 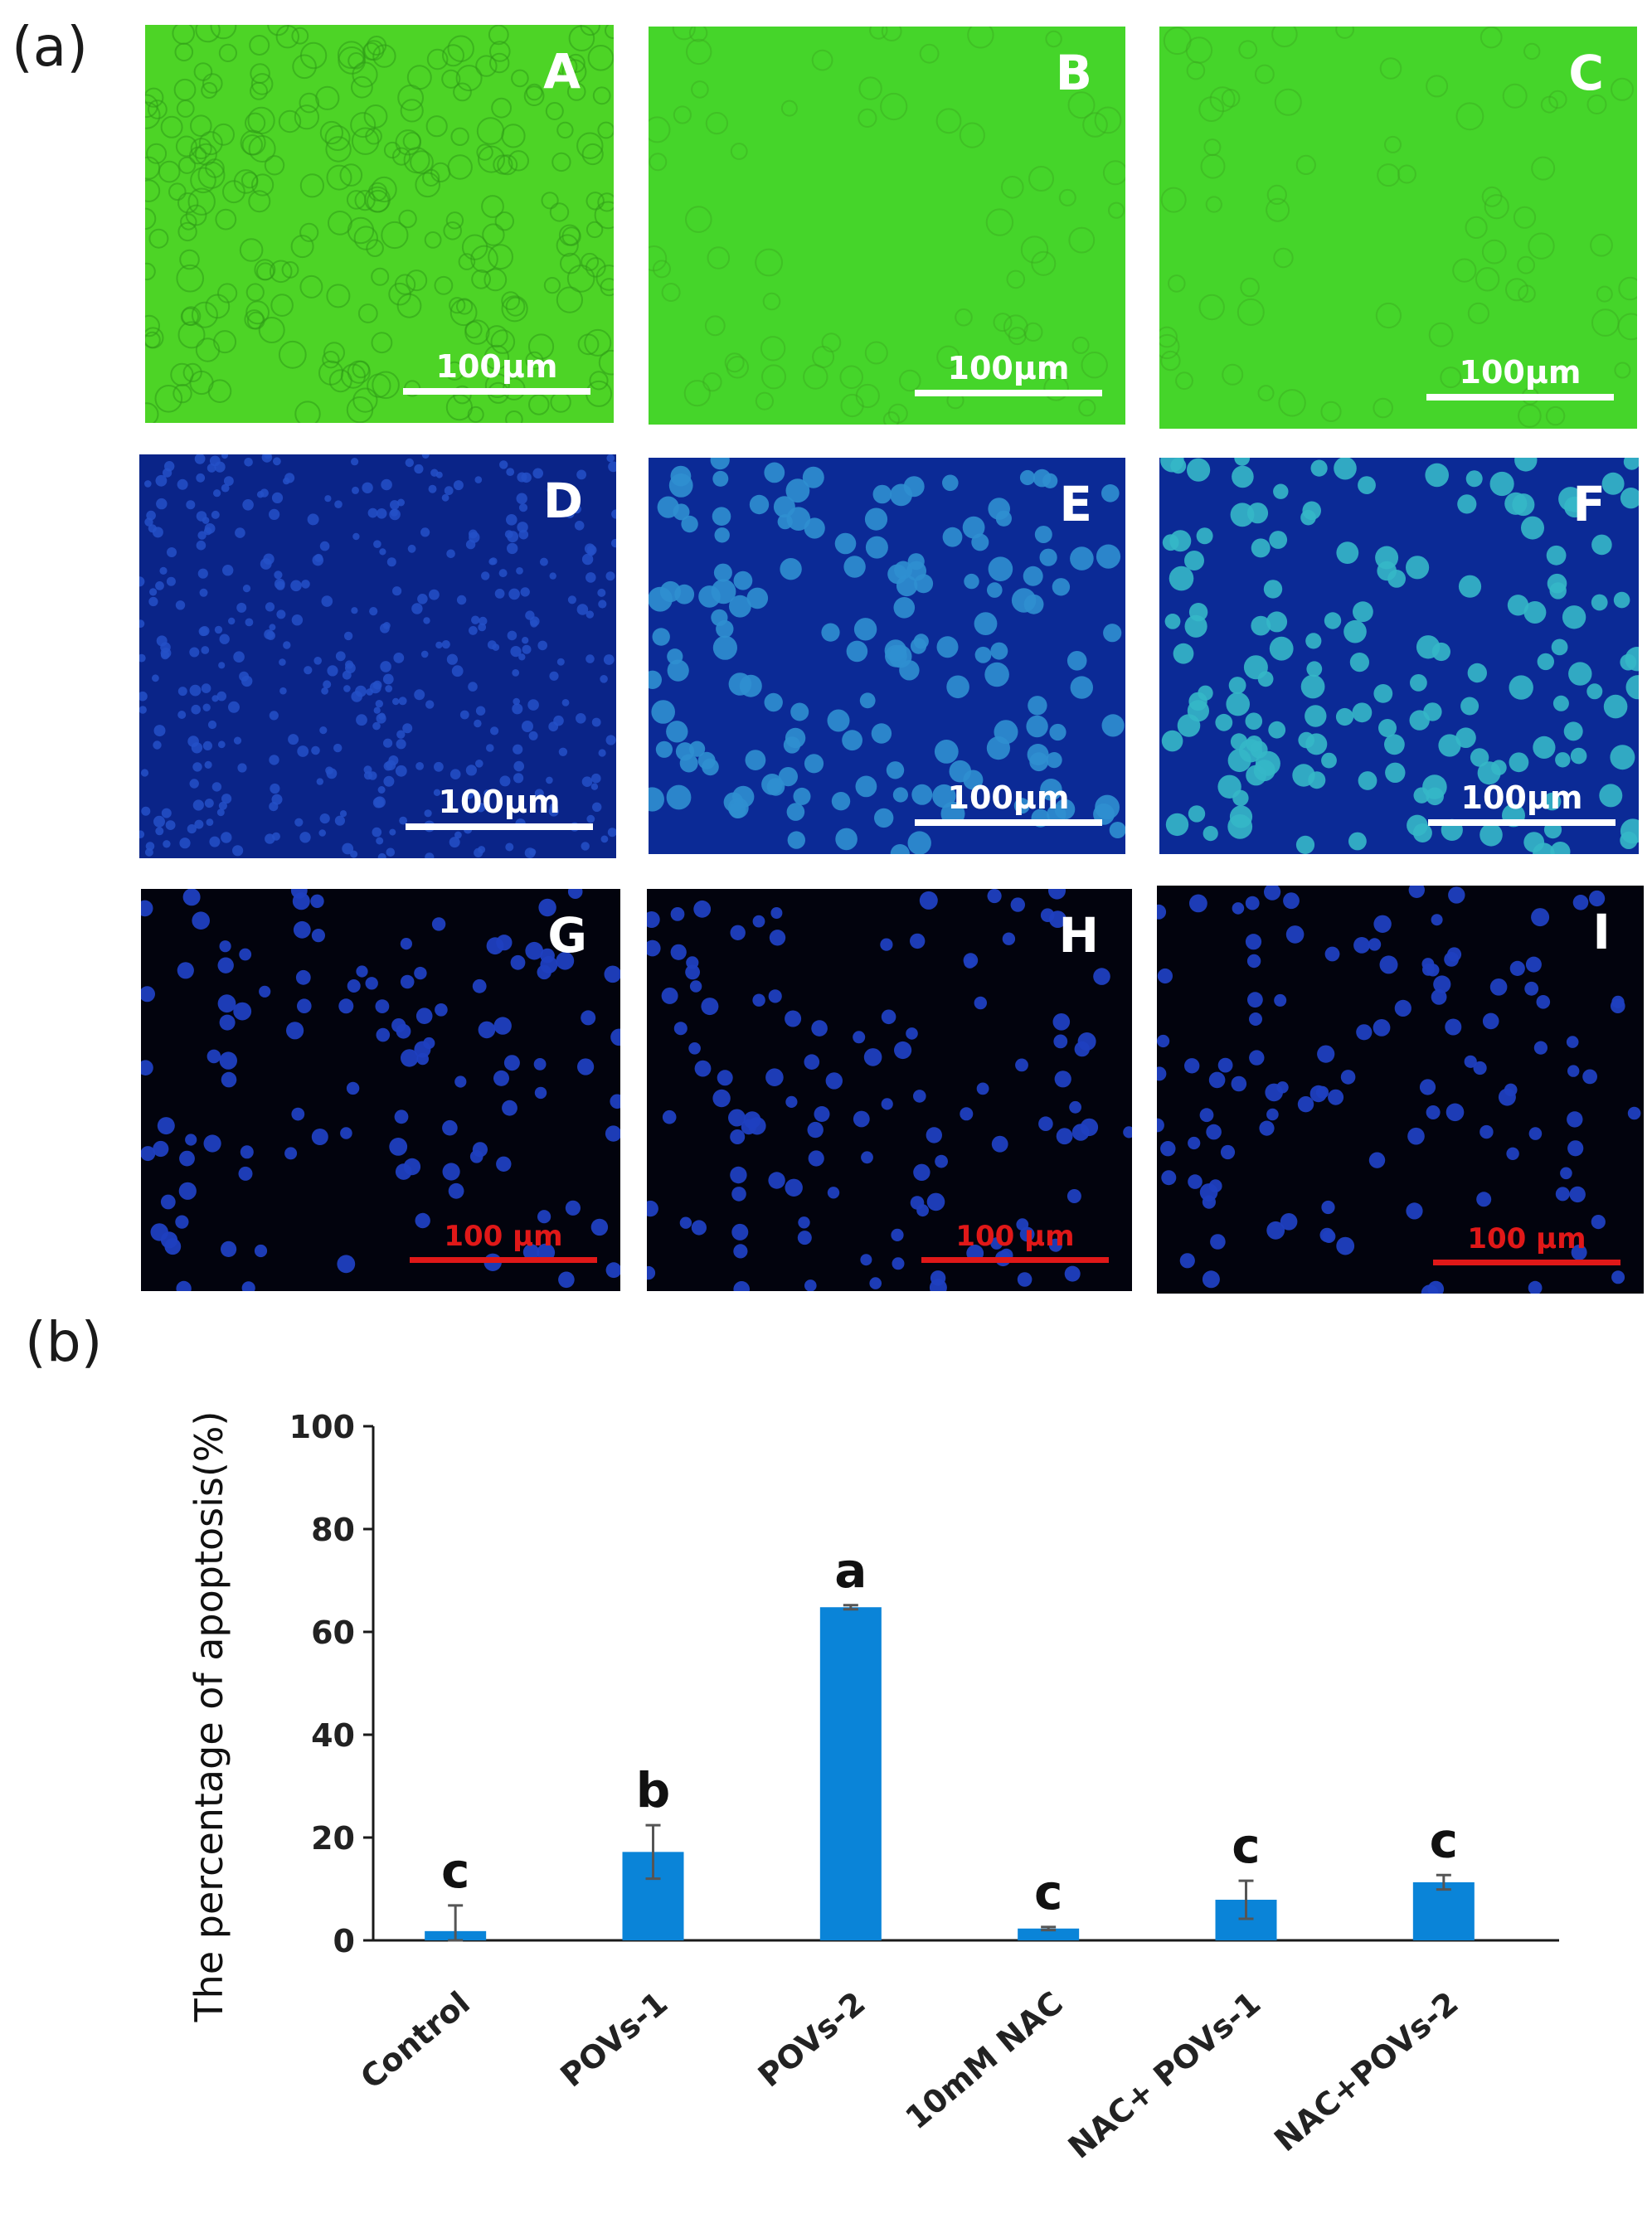 What do you see at coordinates (1589, 504) in the screenshot?
I see `micrograph-letter: F` at bounding box center [1589, 504].